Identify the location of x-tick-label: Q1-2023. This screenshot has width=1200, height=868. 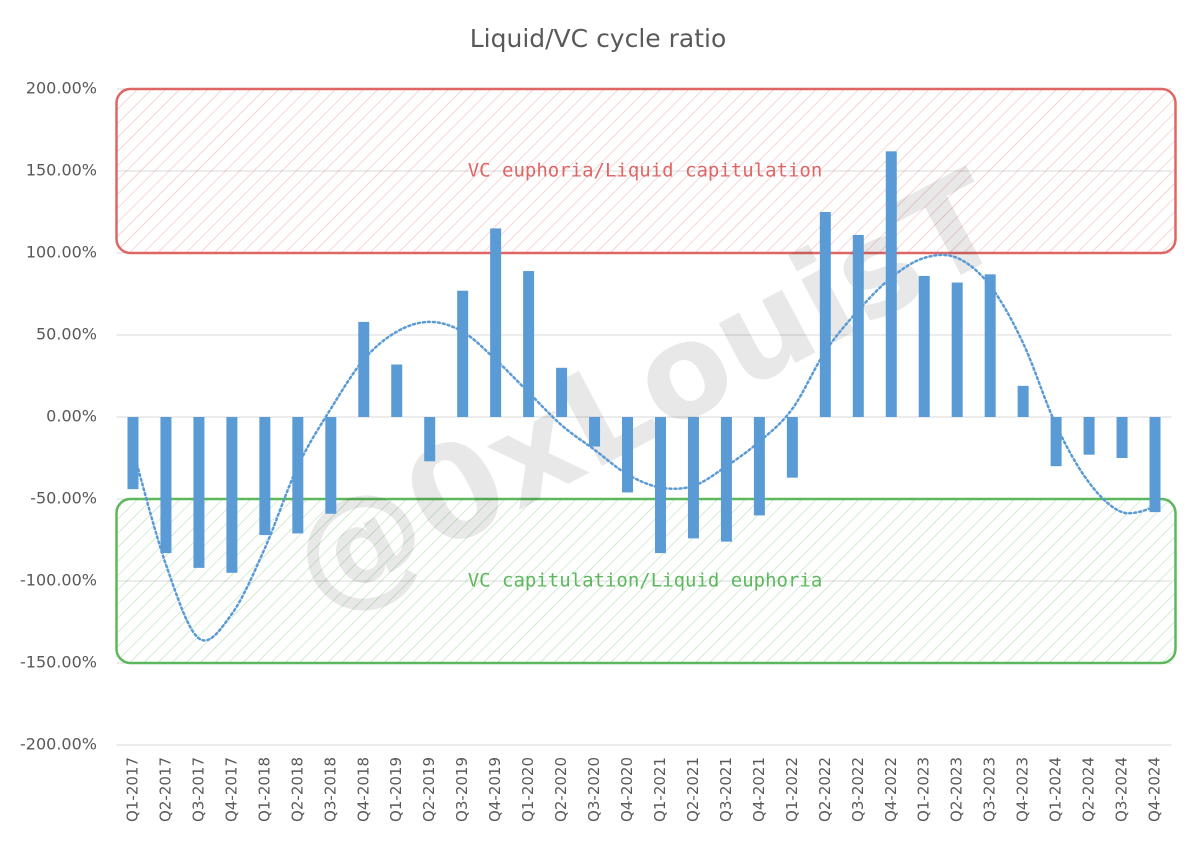
(924, 789).